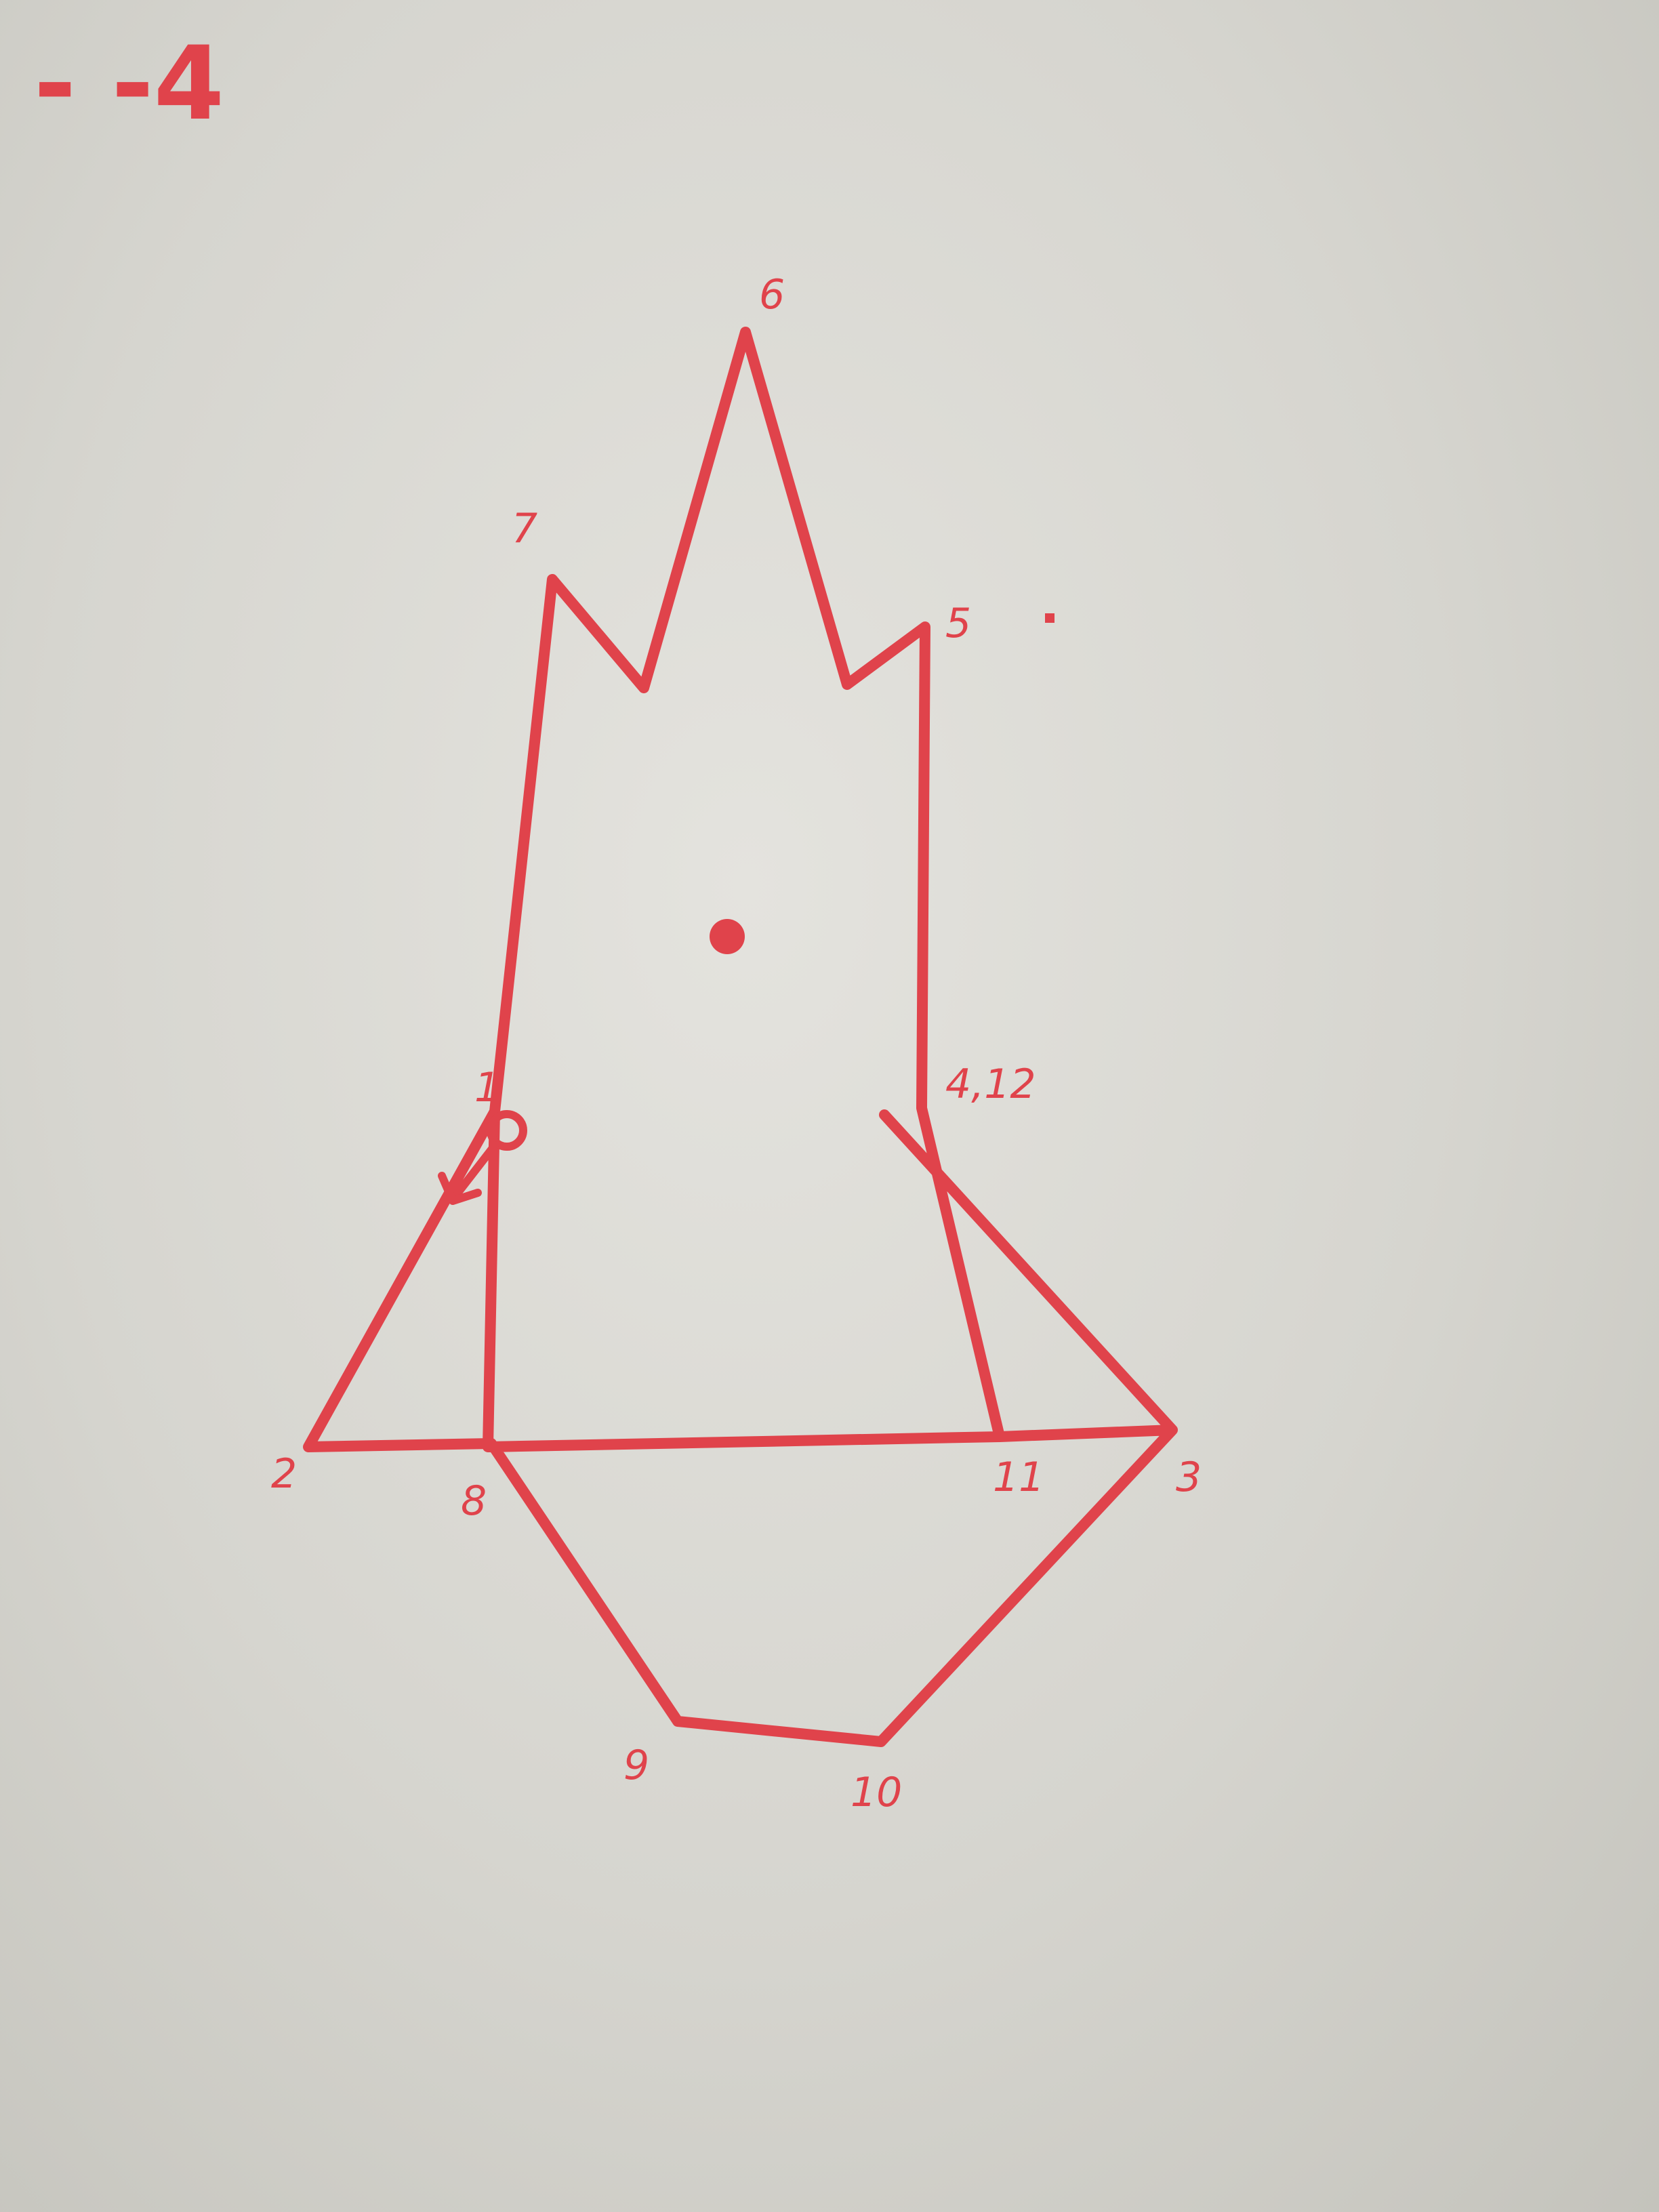  Describe the element at coordinates (487, 1088) in the screenshot. I see `vertex-label-1: 1` at that location.